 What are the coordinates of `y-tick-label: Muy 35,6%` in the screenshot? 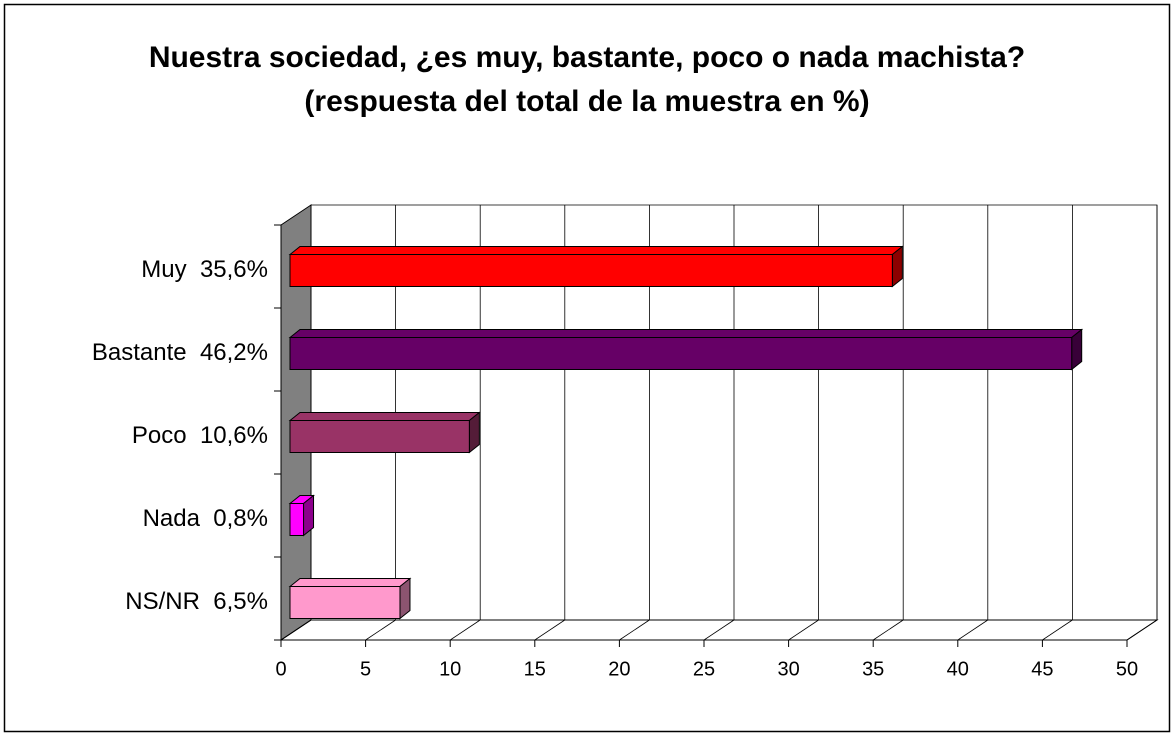 It's located at (204, 269).